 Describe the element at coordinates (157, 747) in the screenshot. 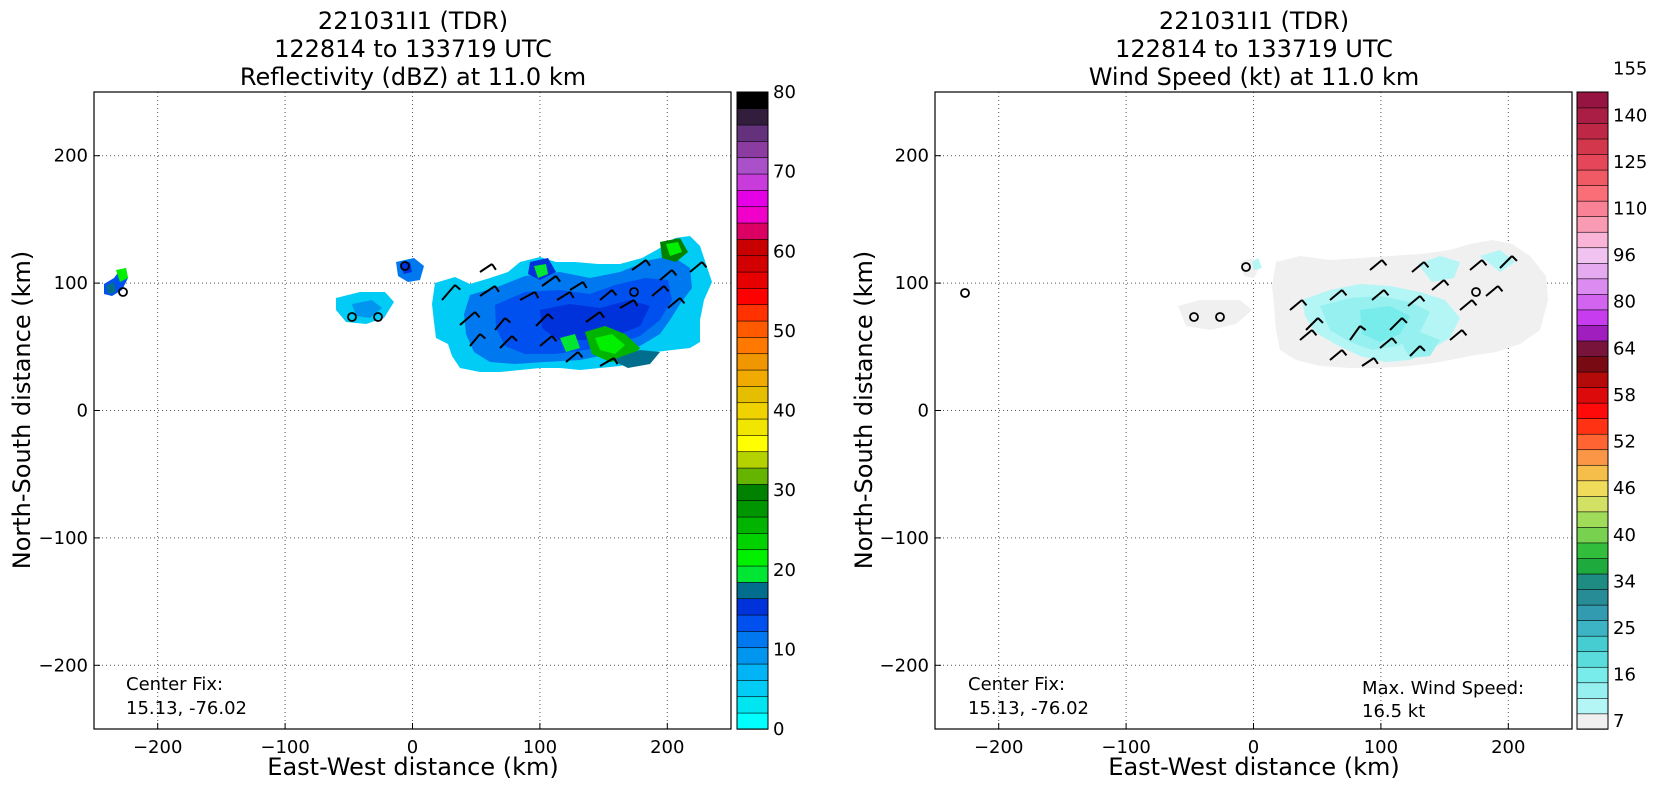

I see `x-tick-label: −200` at that location.